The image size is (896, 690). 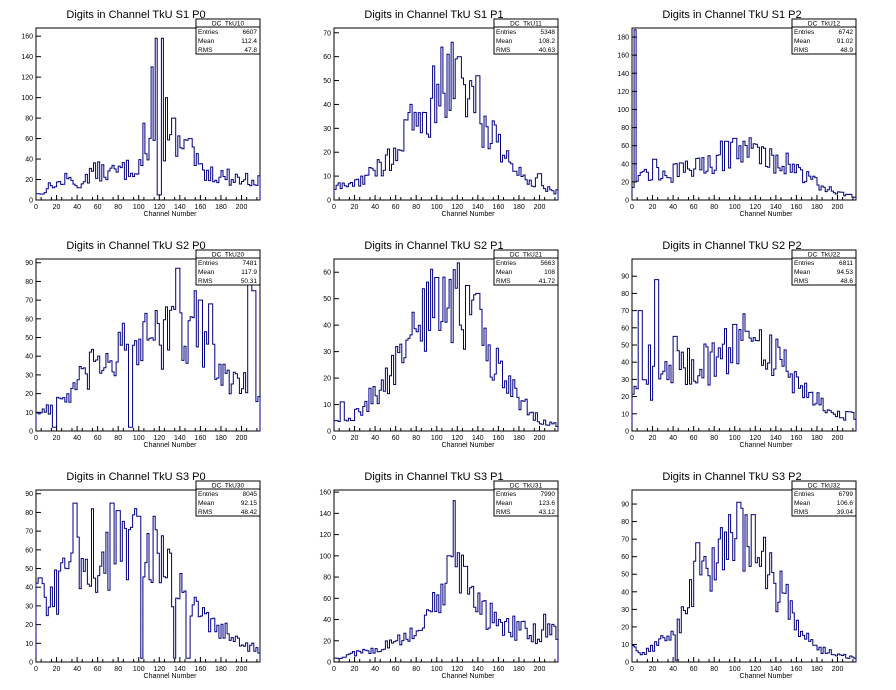 I want to click on y-tick-label: 160, so click(x=325, y=493).